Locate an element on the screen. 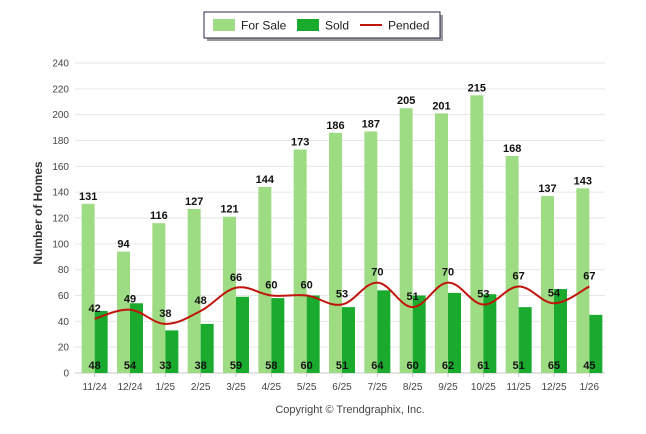 The height and width of the screenshot is (434, 646). for-sale-value-label: 137 is located at coordinates (547, 189).